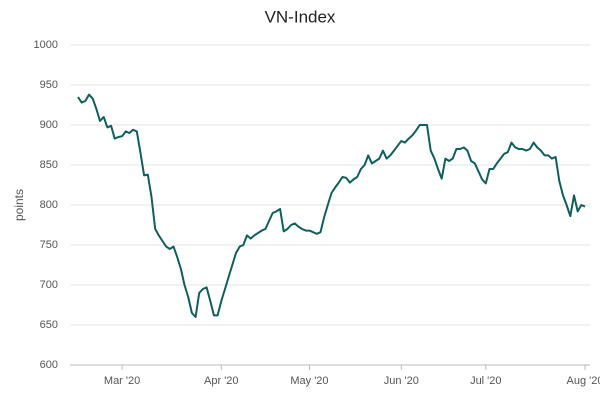 The height and width of the screenshot is (405, 600). What do you see at coordinates (300, 16) in the screenshot?
I see `chart-title: VN-Index` at bounding box center [300, 16].